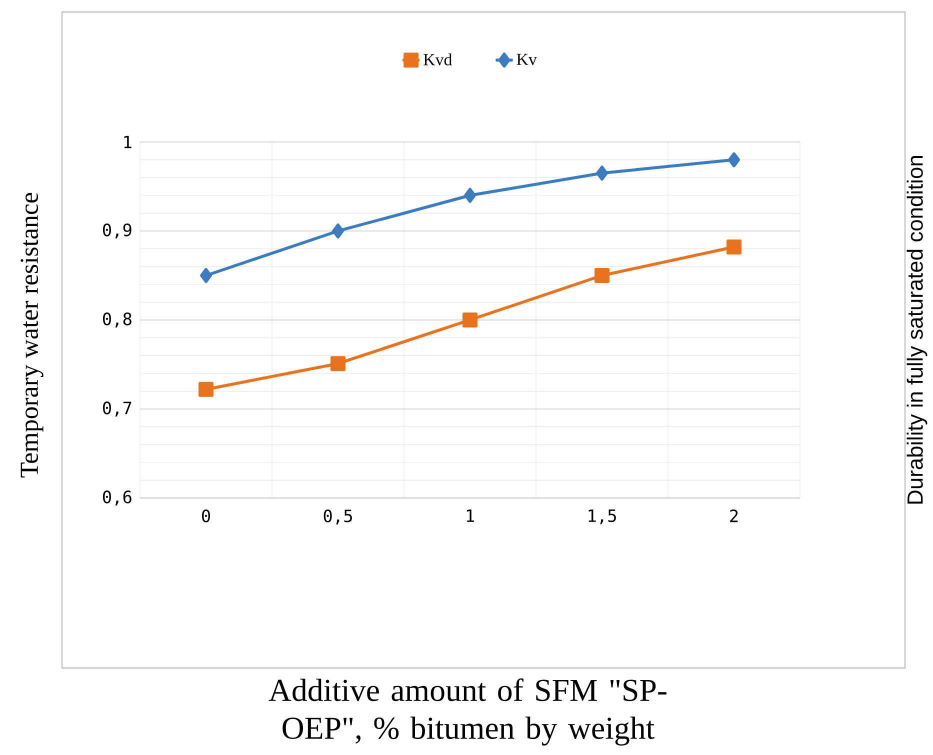  I want to click on y-tick-label: 0,6, so click(117, 498).